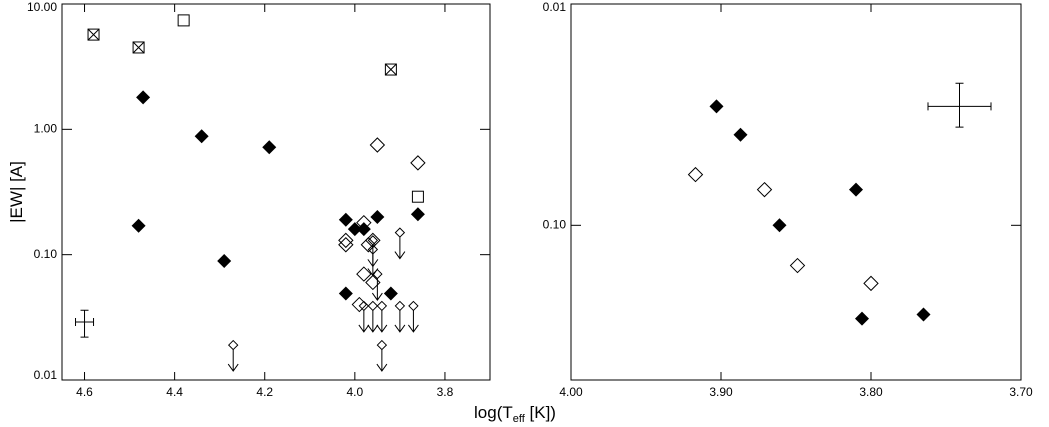  What do you see at coordinates (16, 192) in the screenshot?
I see `y-axis-label: |EW| [A]` at bounding box center [16, 192].